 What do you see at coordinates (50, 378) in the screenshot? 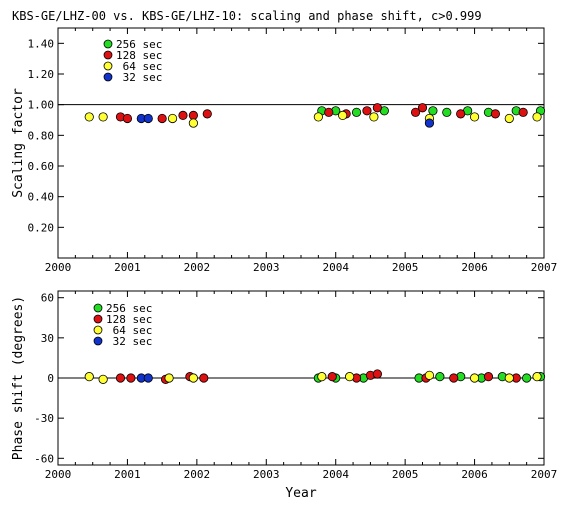
I see `y-tick-label: 0` at bounding box center [50, 378].